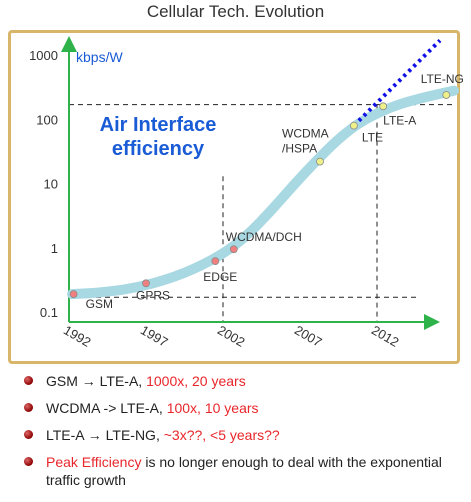 The image size is (471, 502). I want to click on point-label-line: /HSPA, so click(299, 149).